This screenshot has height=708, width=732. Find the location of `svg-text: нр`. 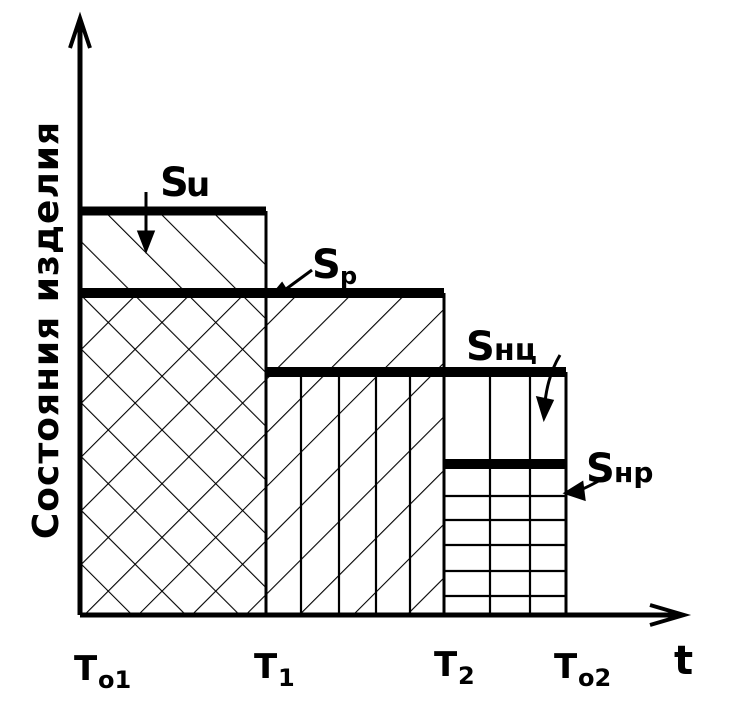

svg-text: нр is located at coordinates (633, 472).